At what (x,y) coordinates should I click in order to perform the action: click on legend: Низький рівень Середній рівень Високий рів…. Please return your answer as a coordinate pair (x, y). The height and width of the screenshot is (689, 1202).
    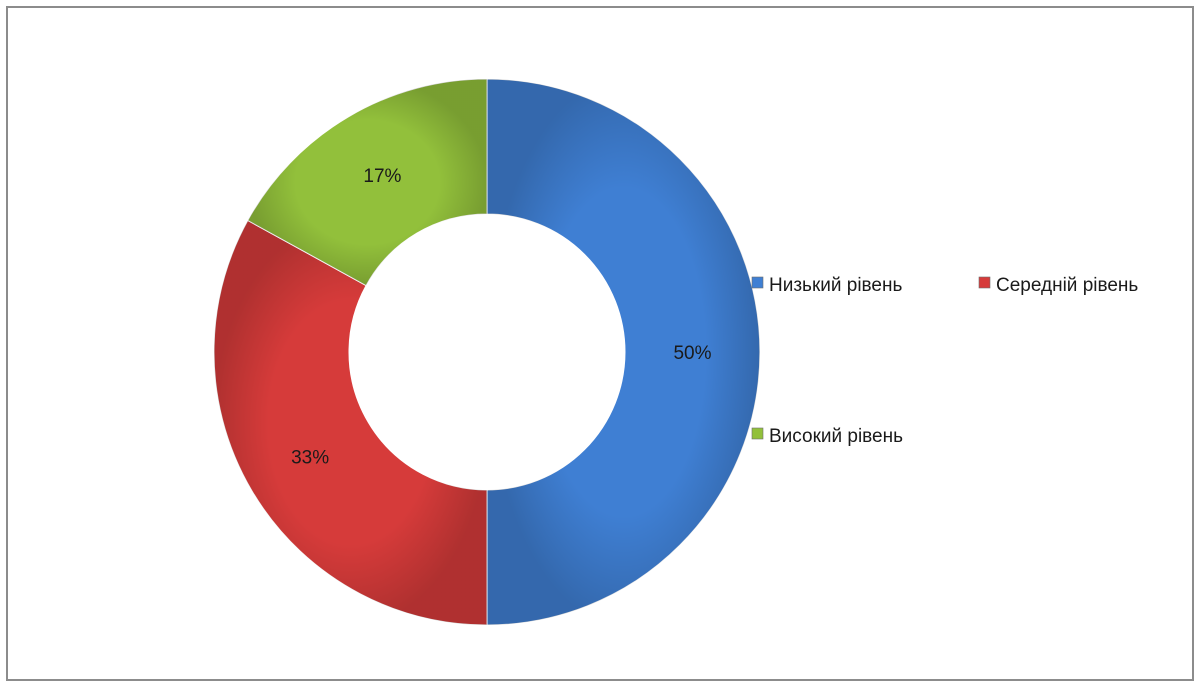
    Looking at the image, I should click on (944, 361).